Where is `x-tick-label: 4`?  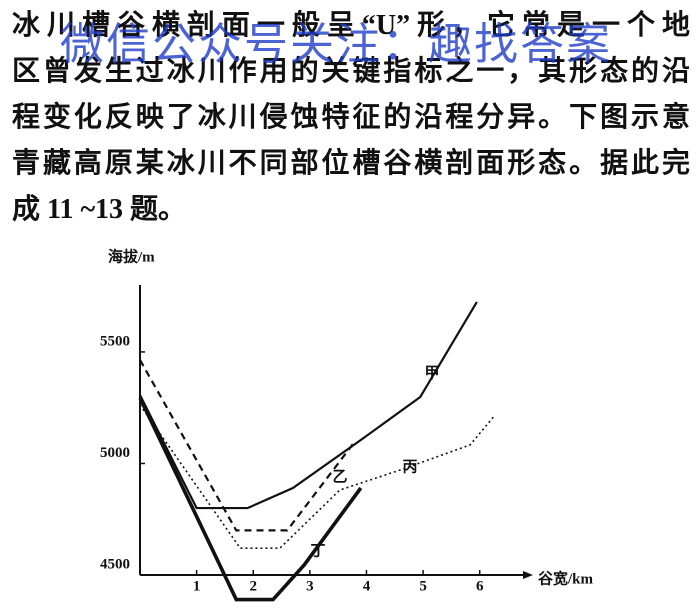 x-tick-label: 4 is located at coordinates (367, 586).